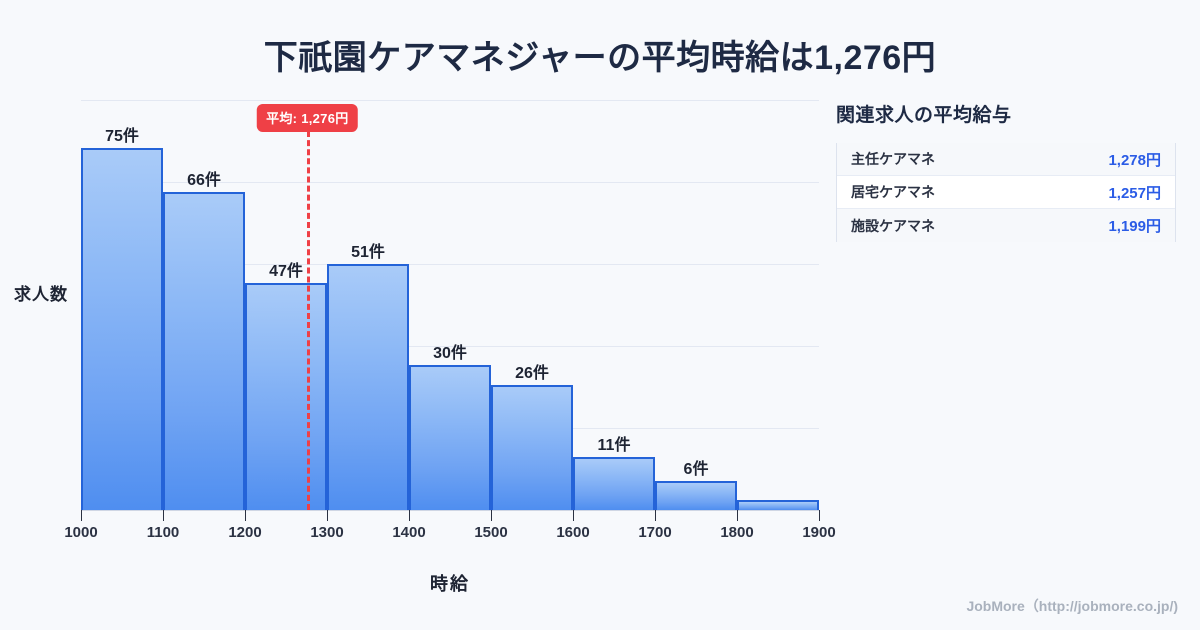 Image resolution: width=1200 pixels, height=630 pixels. What do you see at coordinates (245, 532) in the screenshot?
I see `x-axis-tick-label: 1200` at bounding box center [245, 532].